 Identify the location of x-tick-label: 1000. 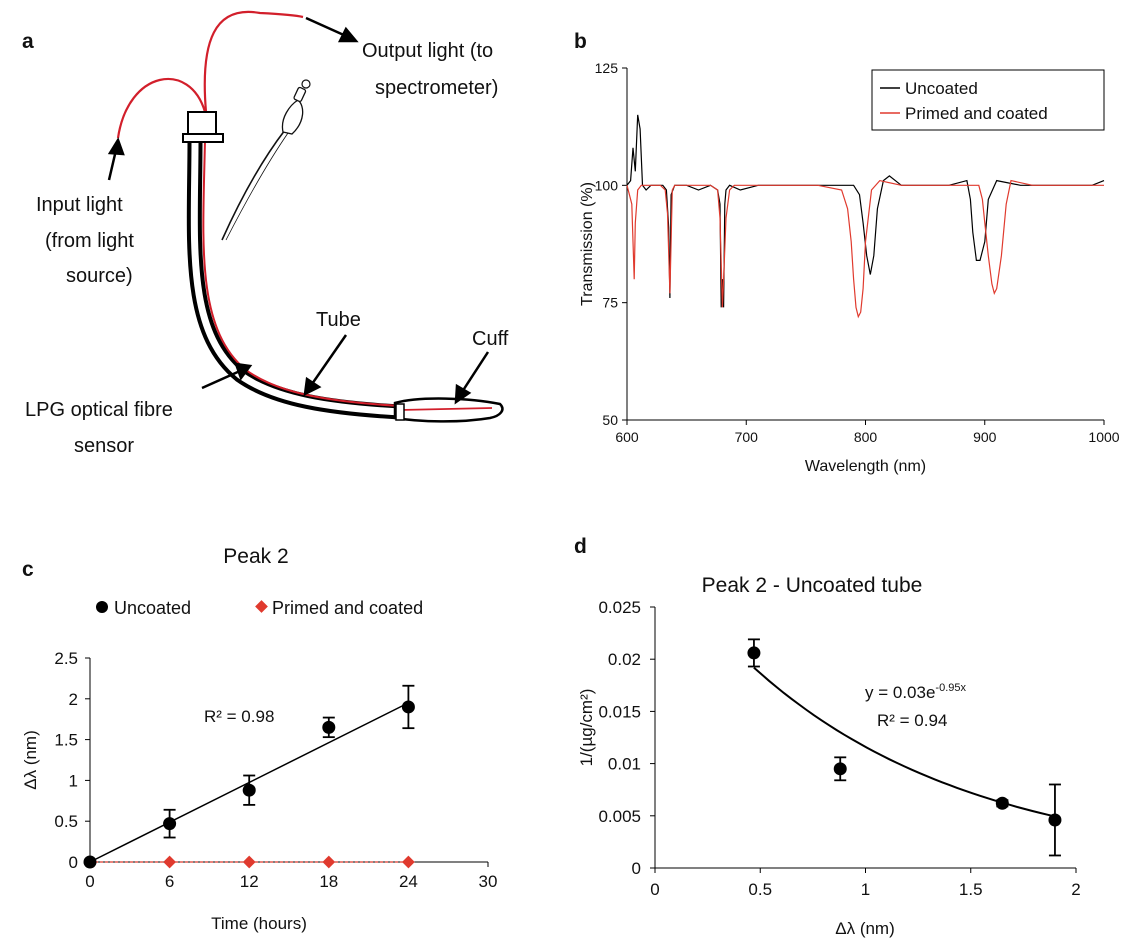
(1103, 437).